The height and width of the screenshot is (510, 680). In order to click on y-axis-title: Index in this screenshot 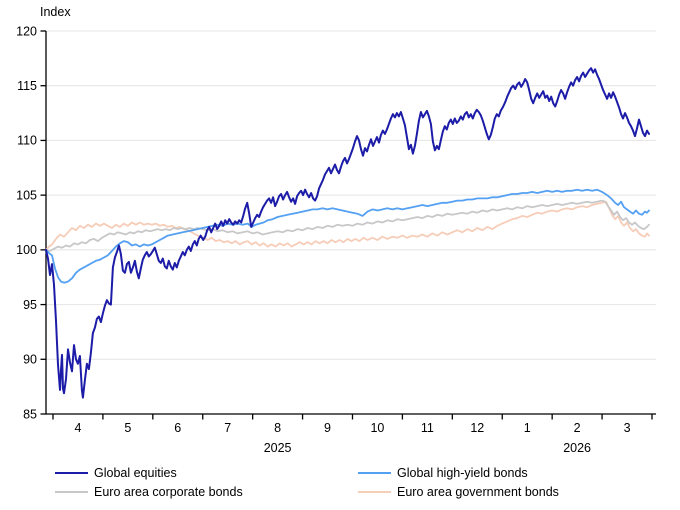, I will do `click(55, 12)`.